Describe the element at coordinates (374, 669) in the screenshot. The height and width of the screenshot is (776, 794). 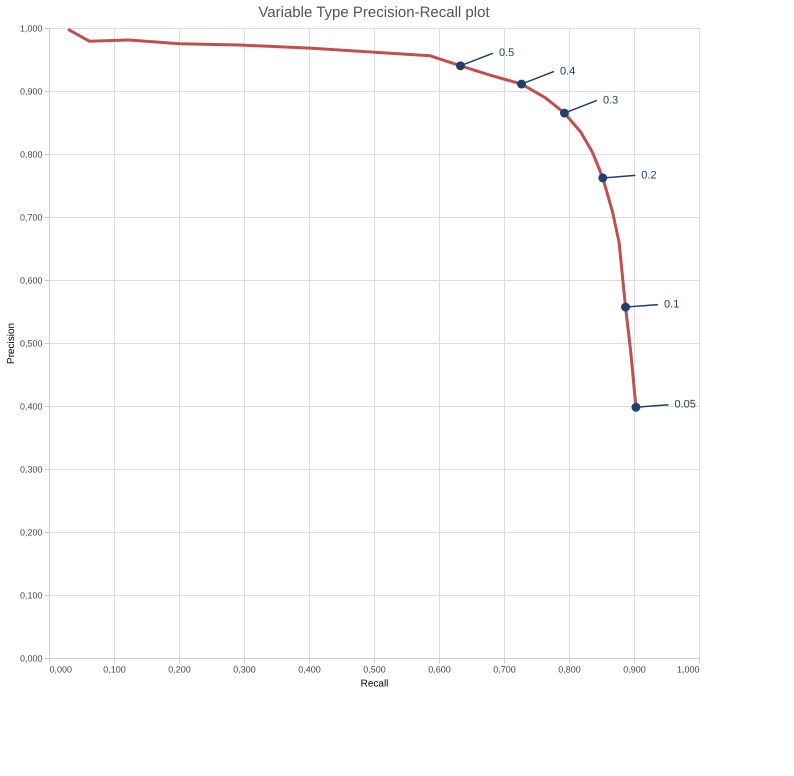
I see `x-tick-label: 0,500` at that location.